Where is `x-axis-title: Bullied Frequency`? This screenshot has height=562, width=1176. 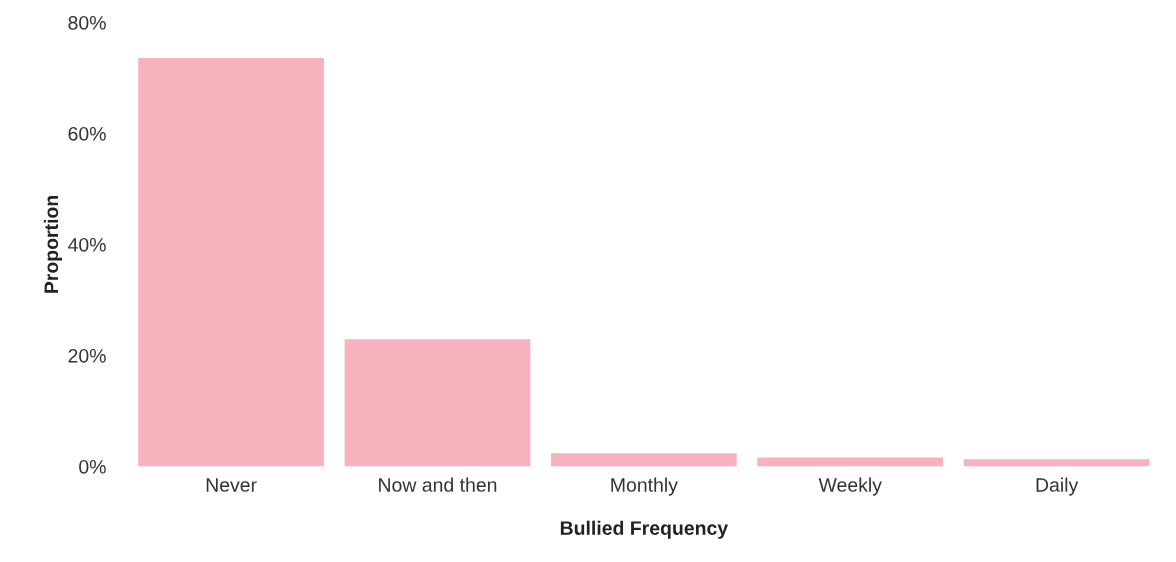
x-axis-title: Bullied Frequency is located at coordinates (644, 529).